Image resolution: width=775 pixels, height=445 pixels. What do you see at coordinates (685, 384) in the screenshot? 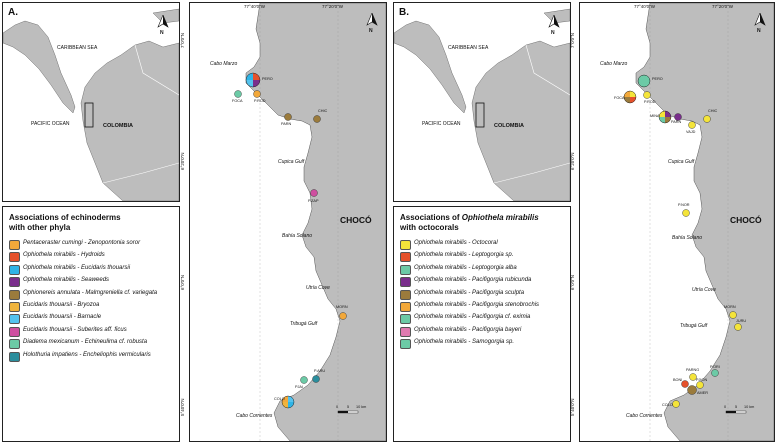
I see `site-boni-marker` at bounding box center [685, 384].